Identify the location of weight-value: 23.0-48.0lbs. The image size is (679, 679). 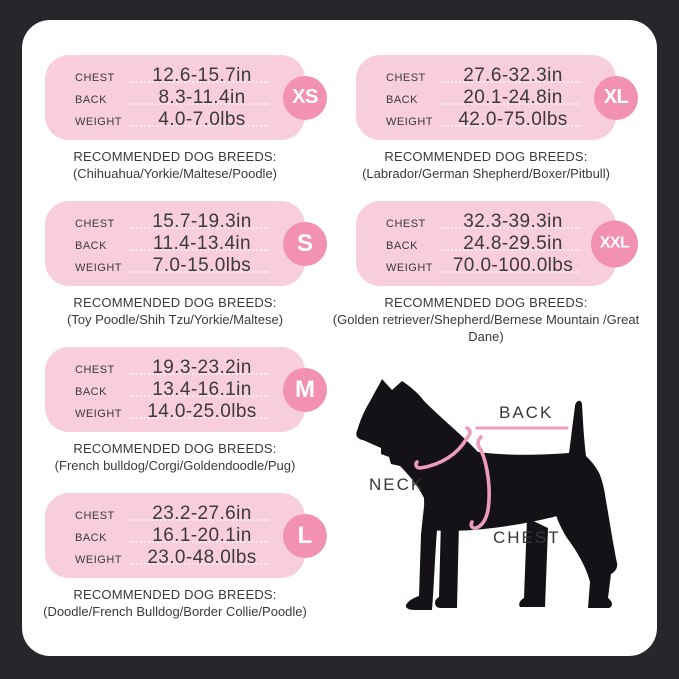
(202, 557).